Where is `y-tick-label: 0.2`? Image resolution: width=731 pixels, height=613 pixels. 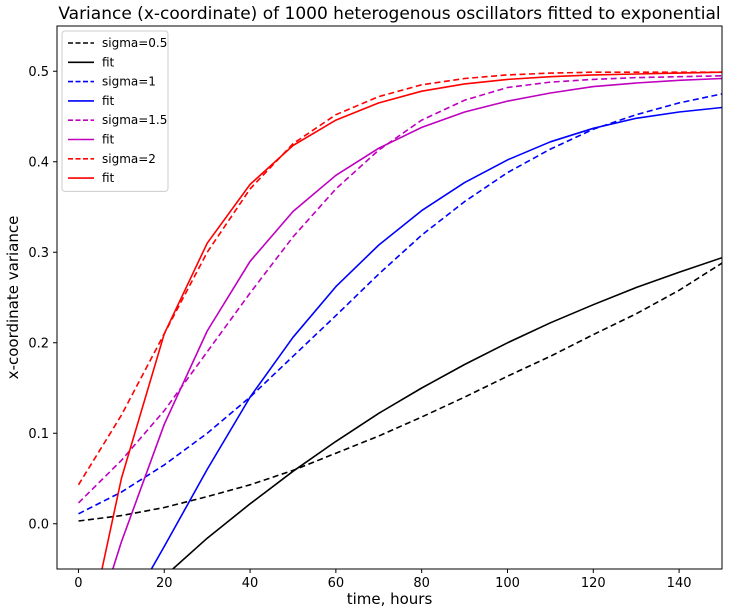
y-tick-label: 0.2 is located at coordinates (38, 343).